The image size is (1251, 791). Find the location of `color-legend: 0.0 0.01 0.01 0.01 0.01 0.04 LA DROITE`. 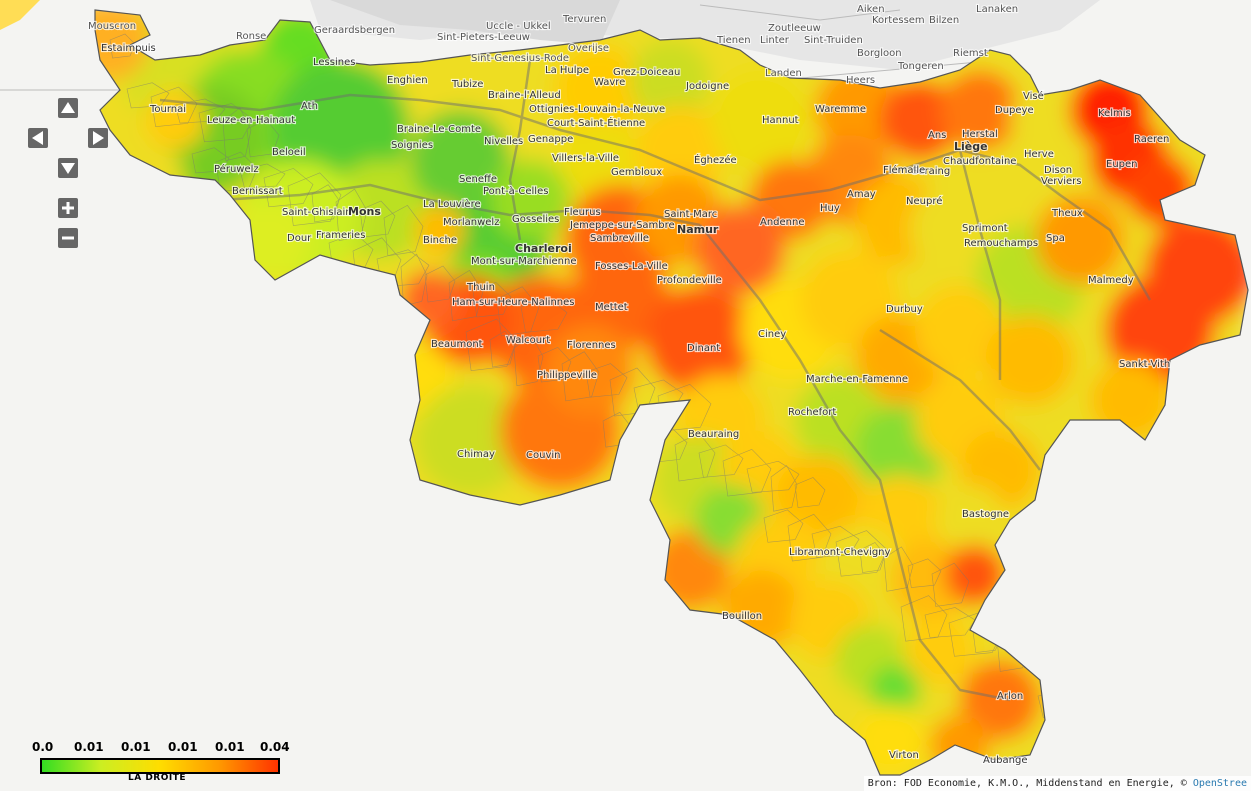

color-legend: 0.0 0.01 0.01 0.01 0.01 0.04 LA DROITE is located at coordinates (160, 764).